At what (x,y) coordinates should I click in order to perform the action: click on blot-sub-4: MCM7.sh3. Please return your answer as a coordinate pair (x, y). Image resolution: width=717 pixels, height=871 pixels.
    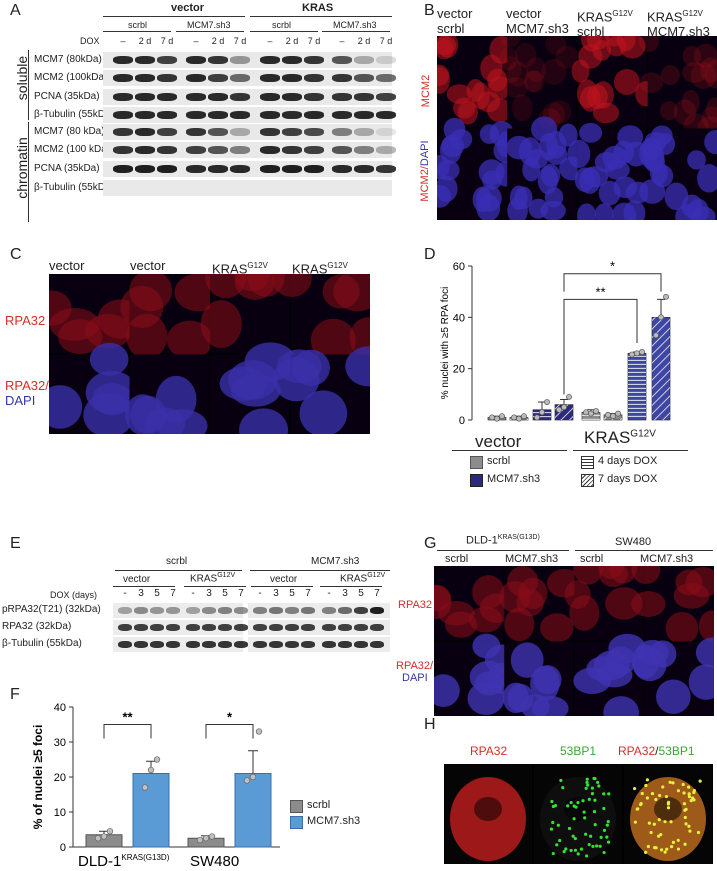
    Looking at the image, I should click on (355, 25).